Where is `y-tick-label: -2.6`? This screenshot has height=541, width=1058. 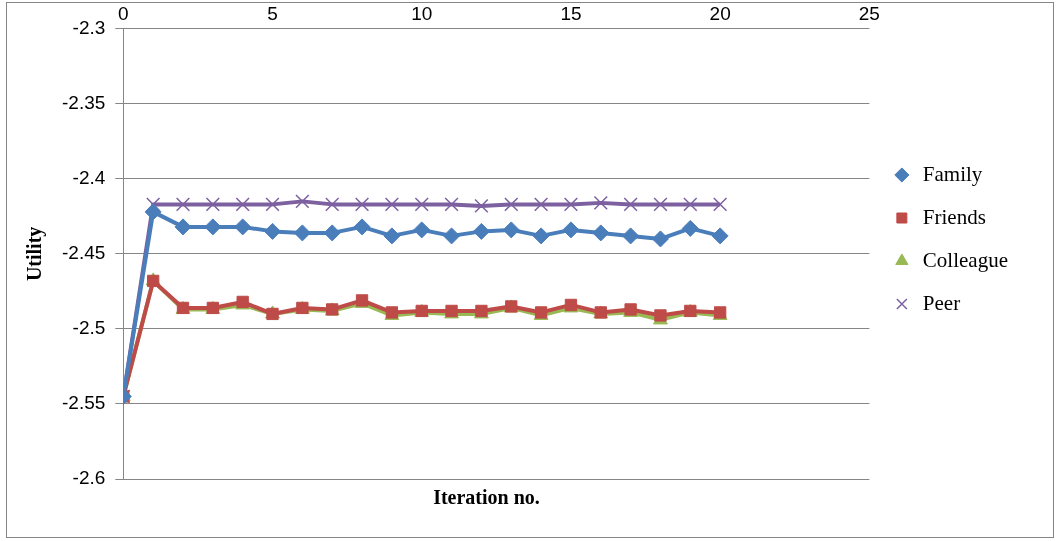 y-tick-label: -2.6 is located at coordinates (89, 478).